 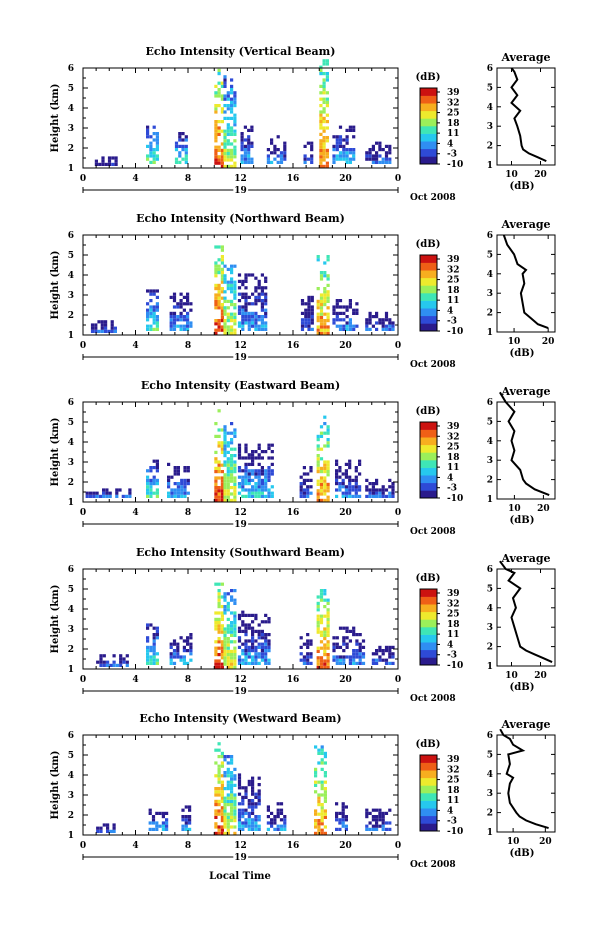 What do you see at coordinates (526, 783) in the screenshot?
I see `average-frame` at bounding box center [526, 783].